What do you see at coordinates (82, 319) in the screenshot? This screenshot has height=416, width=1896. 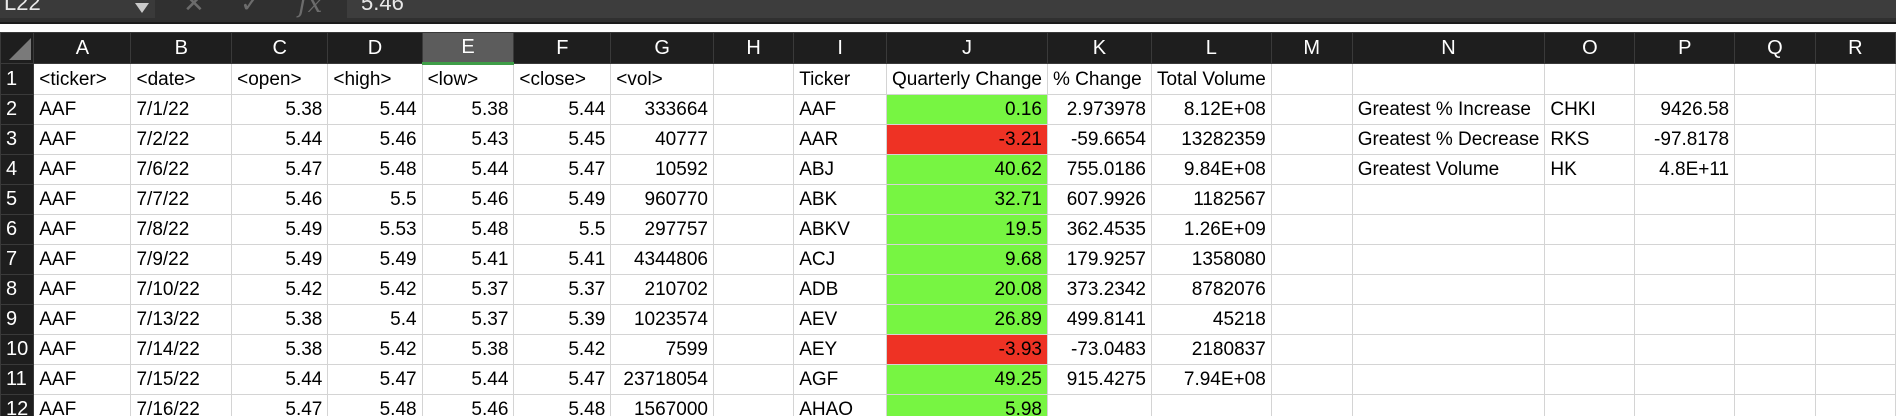 I see `cell-a9: AAF` at bounding box center [82, 319].